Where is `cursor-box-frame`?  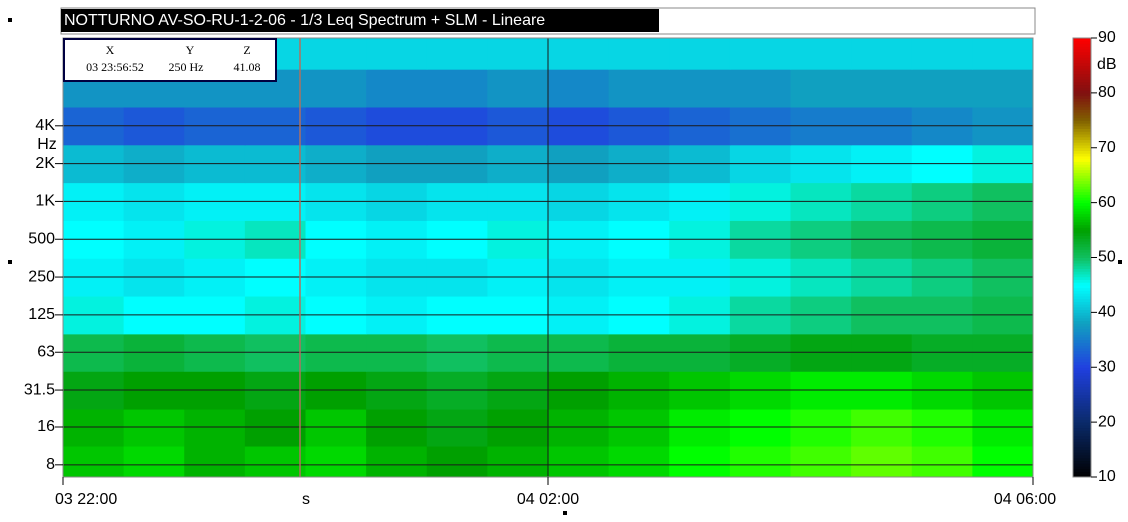
cursor-box-frame is located at coordinates (170, 60).